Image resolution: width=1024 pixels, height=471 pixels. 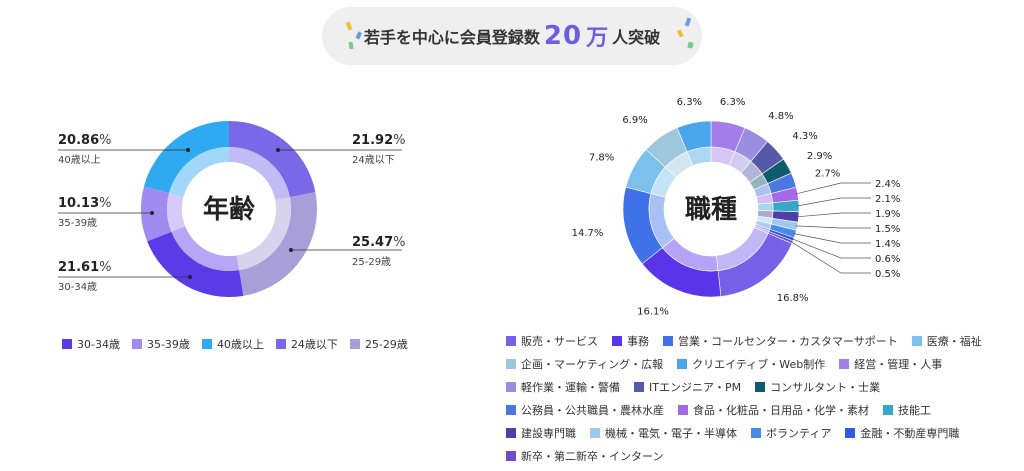 I want to click on age-value-label-2: 21.61%, so click(x=84, y=267).